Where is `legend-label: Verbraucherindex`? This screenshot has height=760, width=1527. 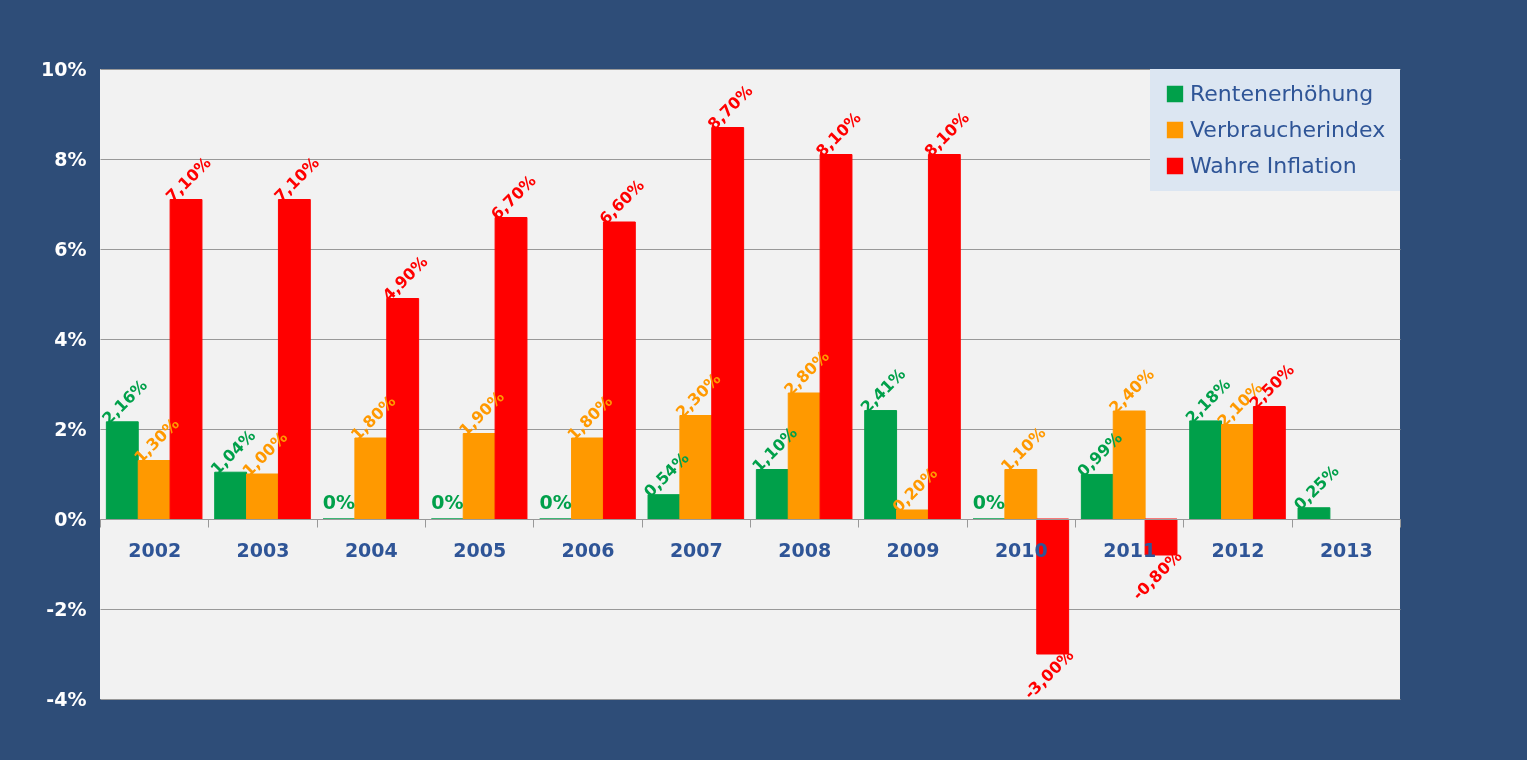 legend-label: Verbraucherindex is located at coordinates (1288, 129).